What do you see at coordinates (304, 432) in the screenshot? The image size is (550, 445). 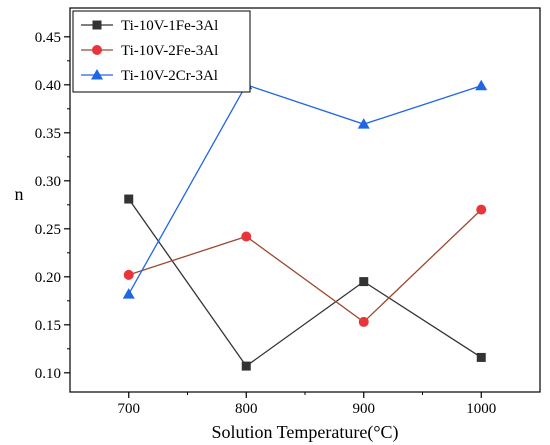 I see `x-axis-title: Solution Temperature(°C)` at bounding box center [304, 432].